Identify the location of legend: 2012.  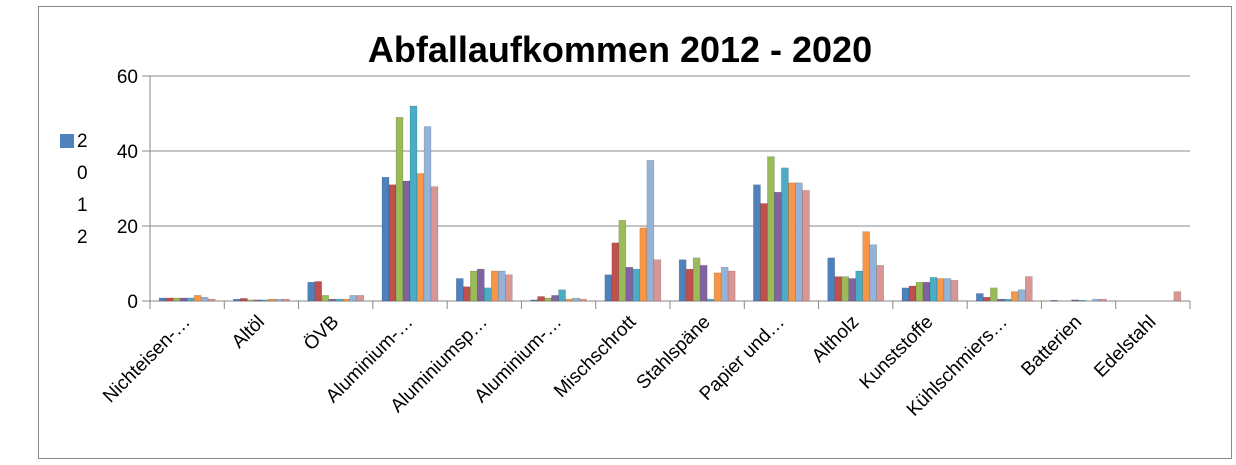
(74, 190).